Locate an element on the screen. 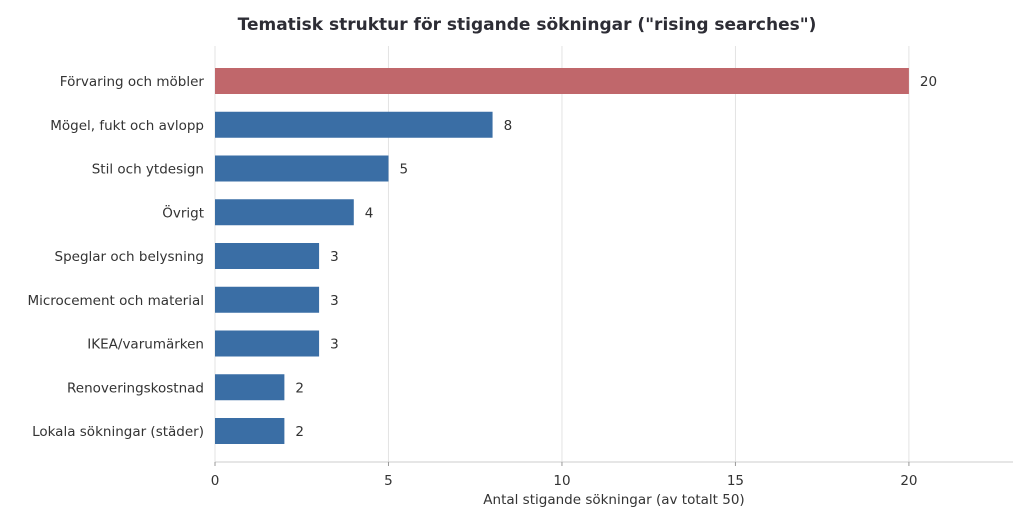 This screenshot has width=1030, height=525. category-label-7: Renoveringskostnad is located at coordinates (135, 388).